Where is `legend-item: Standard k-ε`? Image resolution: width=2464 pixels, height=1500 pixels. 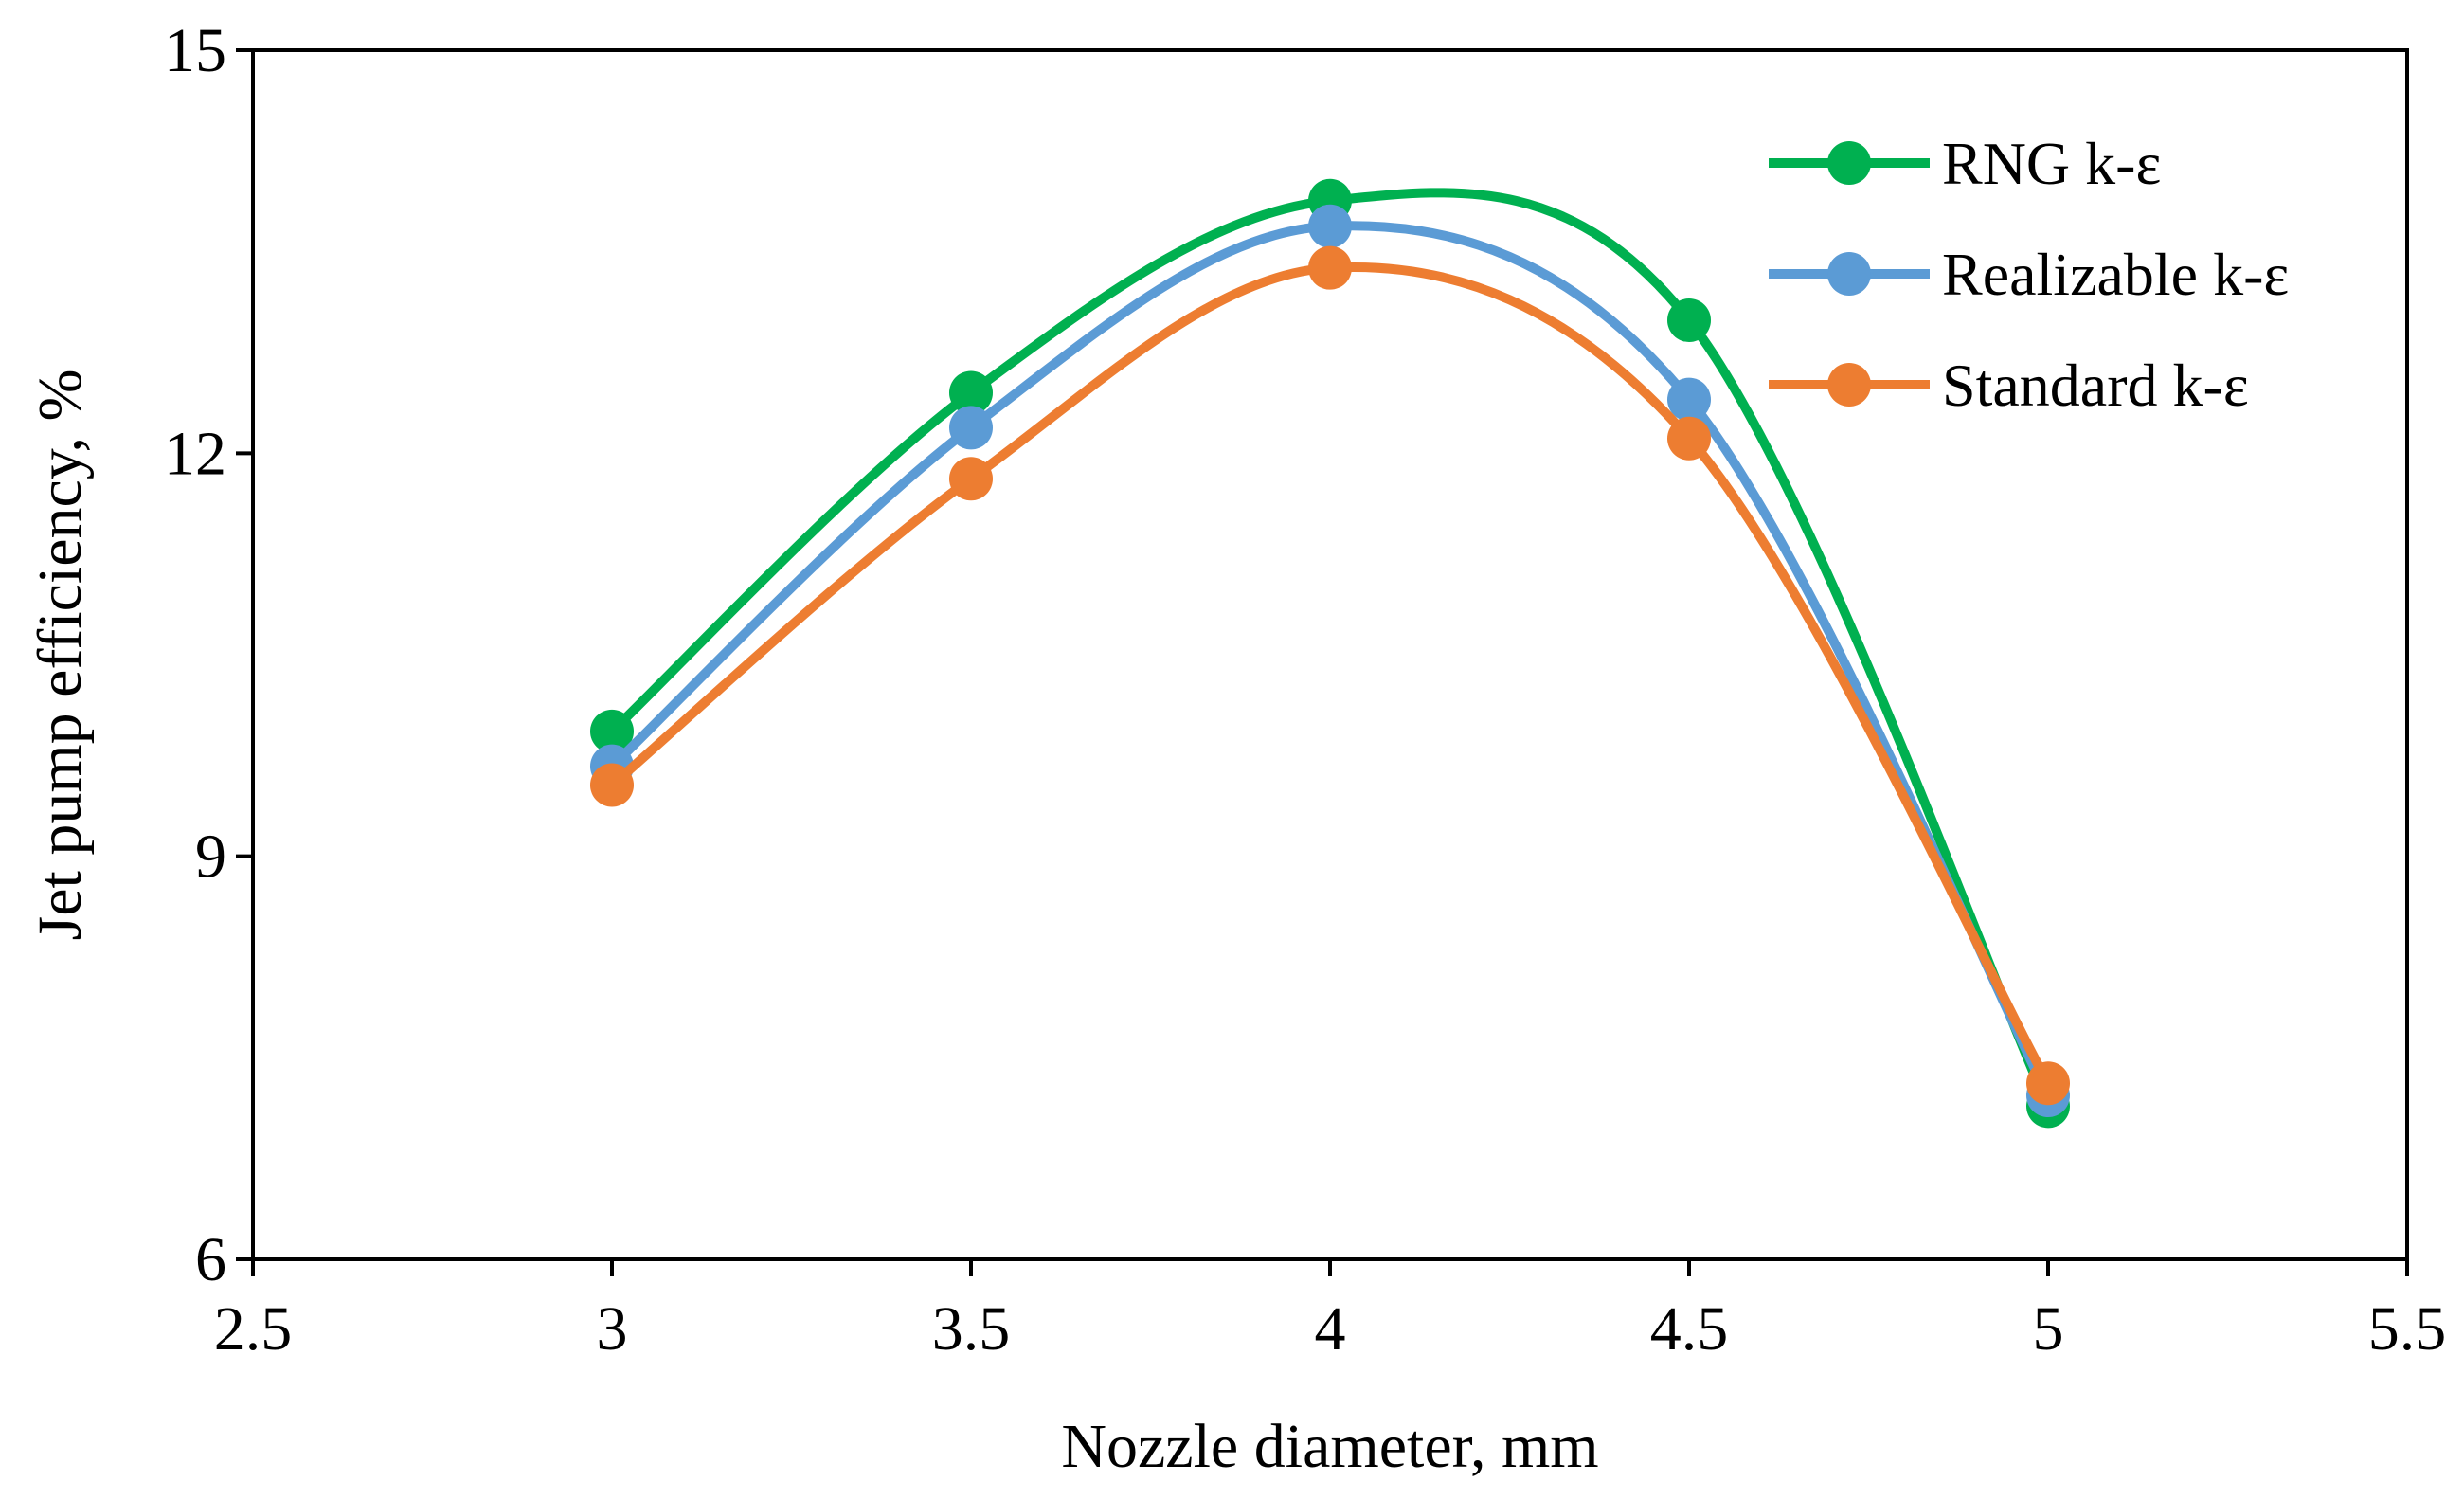 legend-item: Standard k-ε is located at coordinates (2009, 385).